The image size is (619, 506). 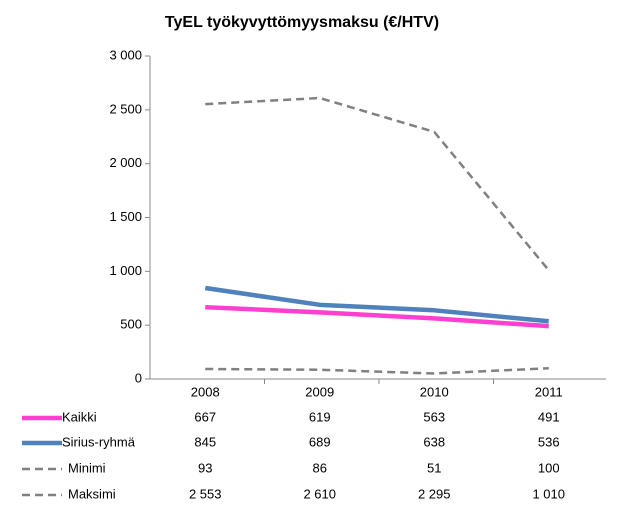 I want to click on x-tick-label: 2010, so click(x=434, y=391).